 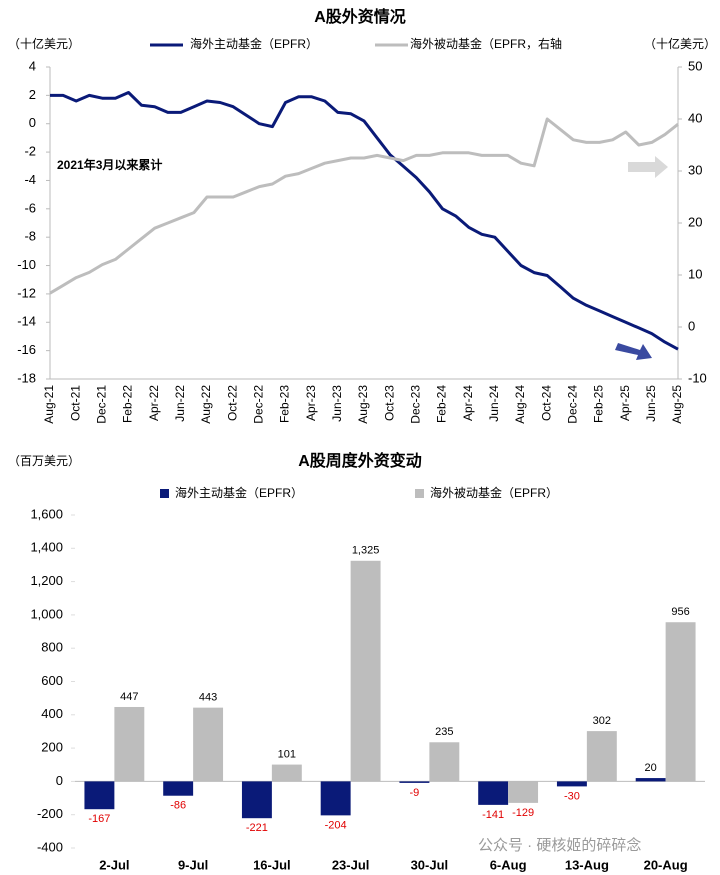 I want to click on x-tick-label: Feb-22, so click(x=128, y=404).